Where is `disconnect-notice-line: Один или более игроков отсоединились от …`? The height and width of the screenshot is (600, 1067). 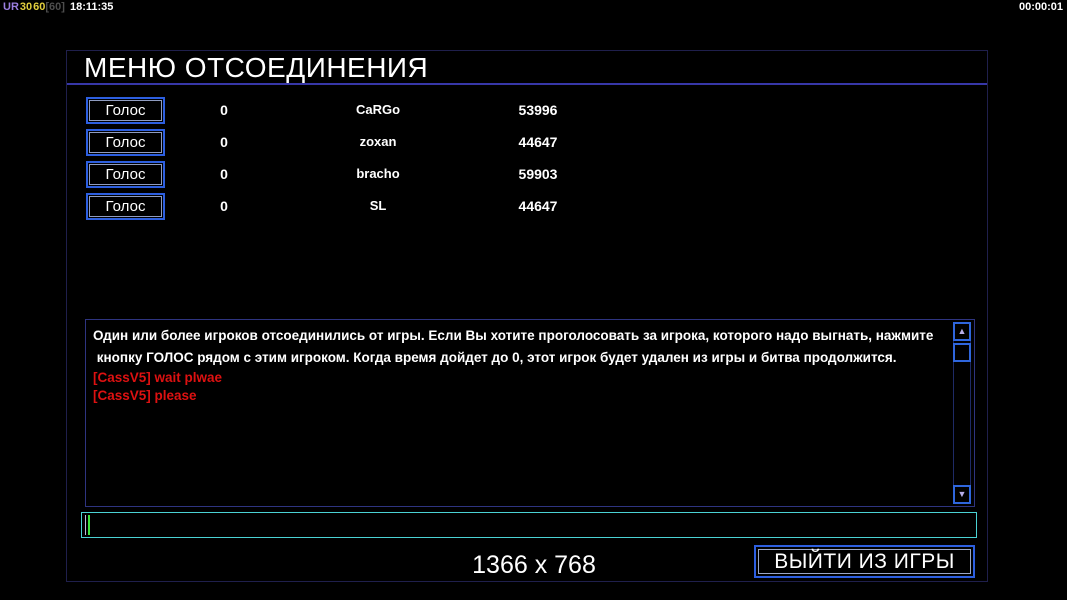 disconnect-notice-line: Один или более игроков отсоединились от … is located at coordinates (513, 335).